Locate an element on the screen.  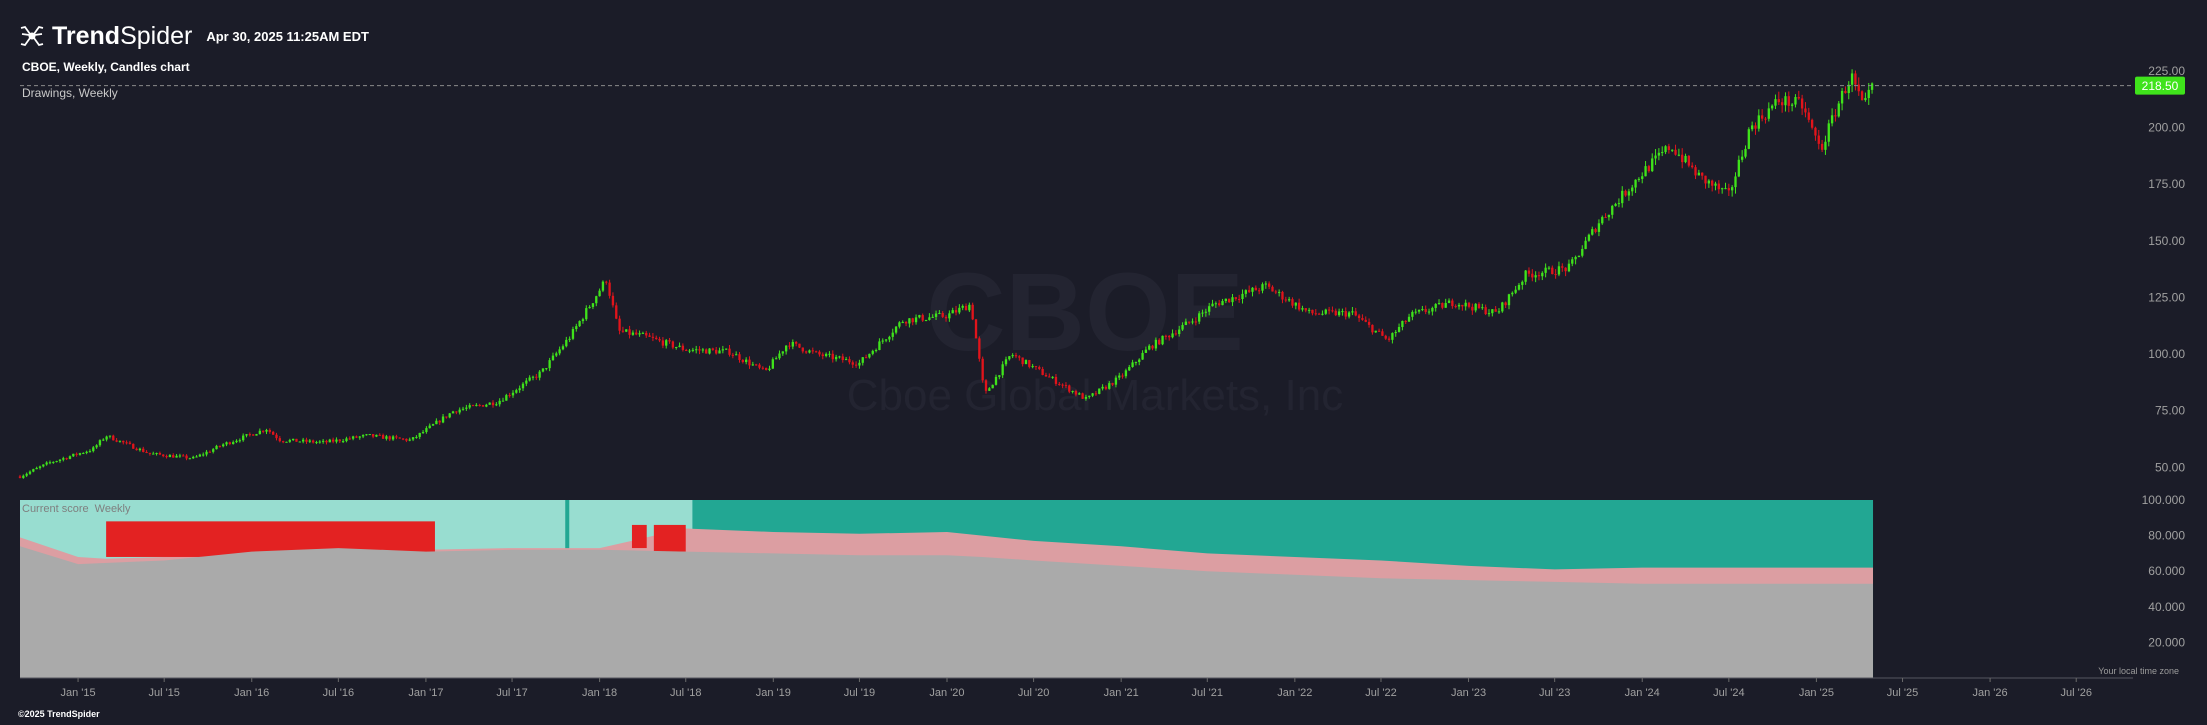
timezone-note: Your local time zone is located at coordinates (2138, 671).